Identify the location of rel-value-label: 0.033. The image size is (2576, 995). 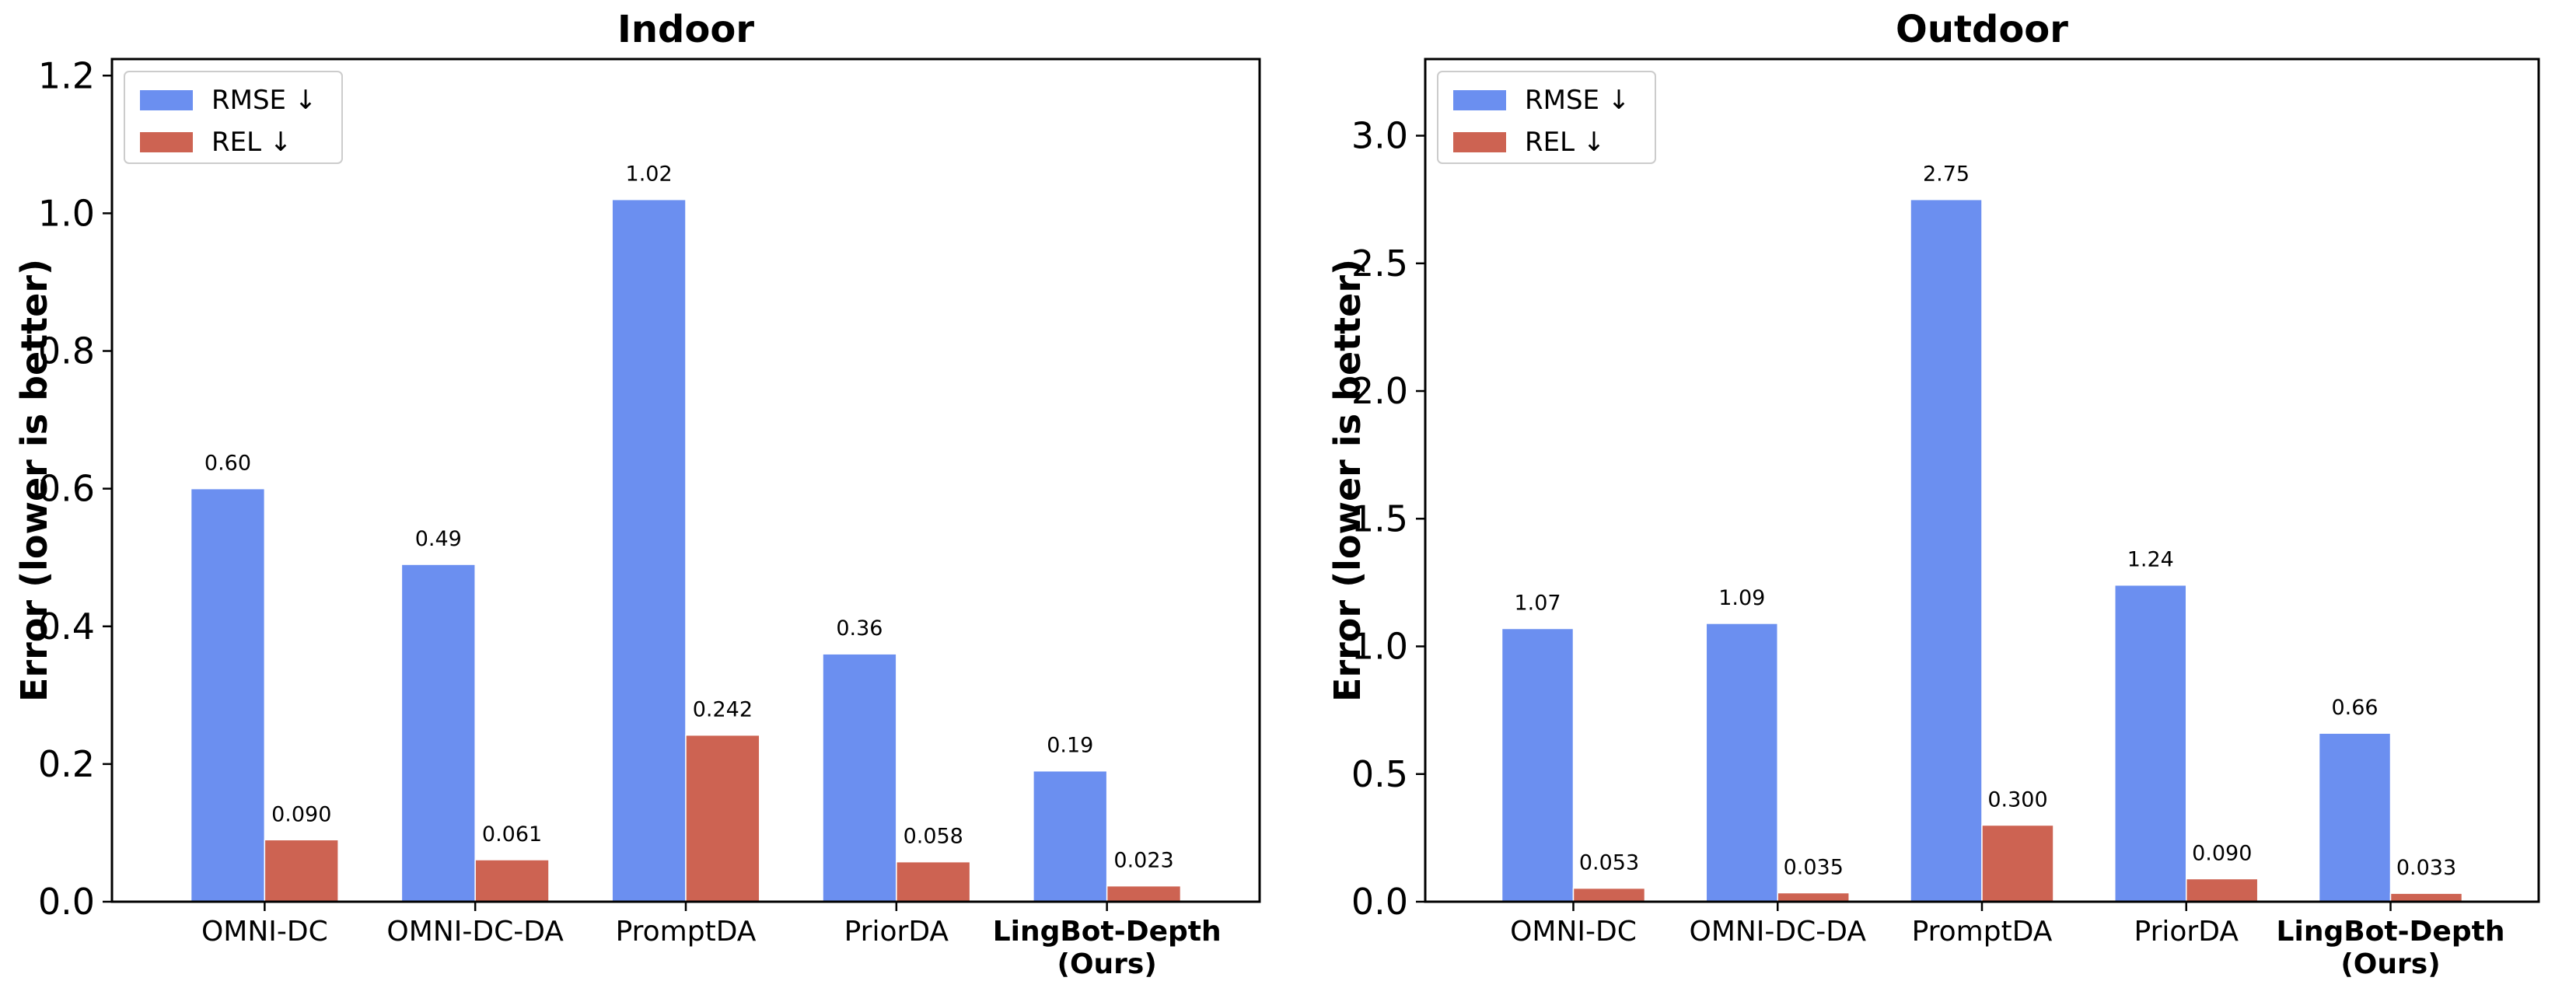
(2426, 868).